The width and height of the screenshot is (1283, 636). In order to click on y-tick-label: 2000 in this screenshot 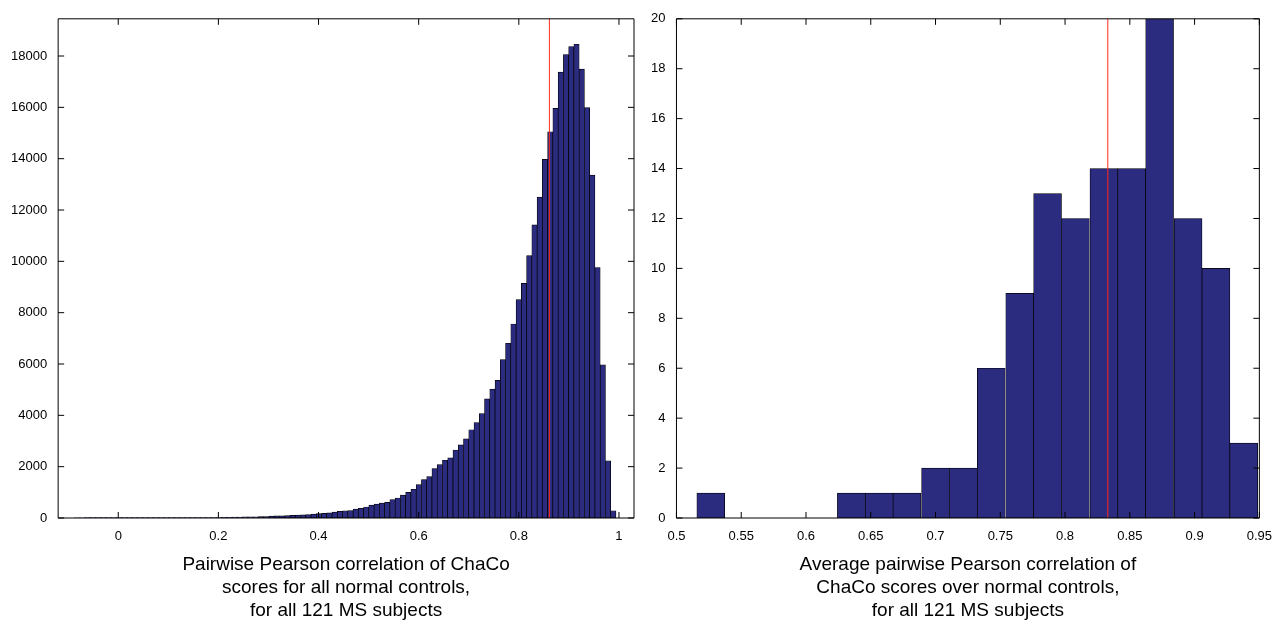, I will do `click(33, 466)`.